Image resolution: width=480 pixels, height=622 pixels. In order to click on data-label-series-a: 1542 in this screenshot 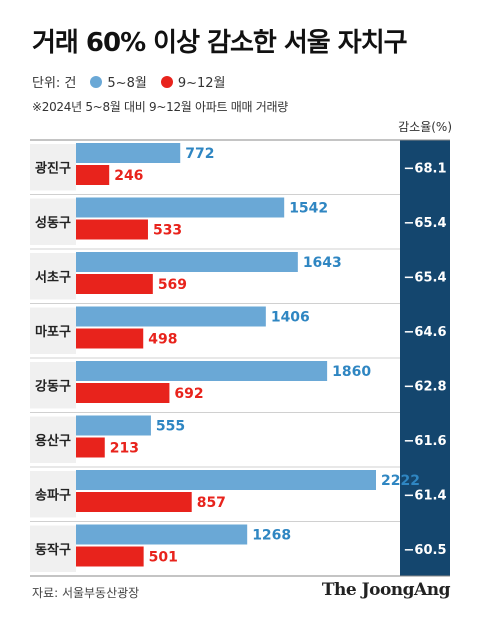, I will do `click(308, 209)`.